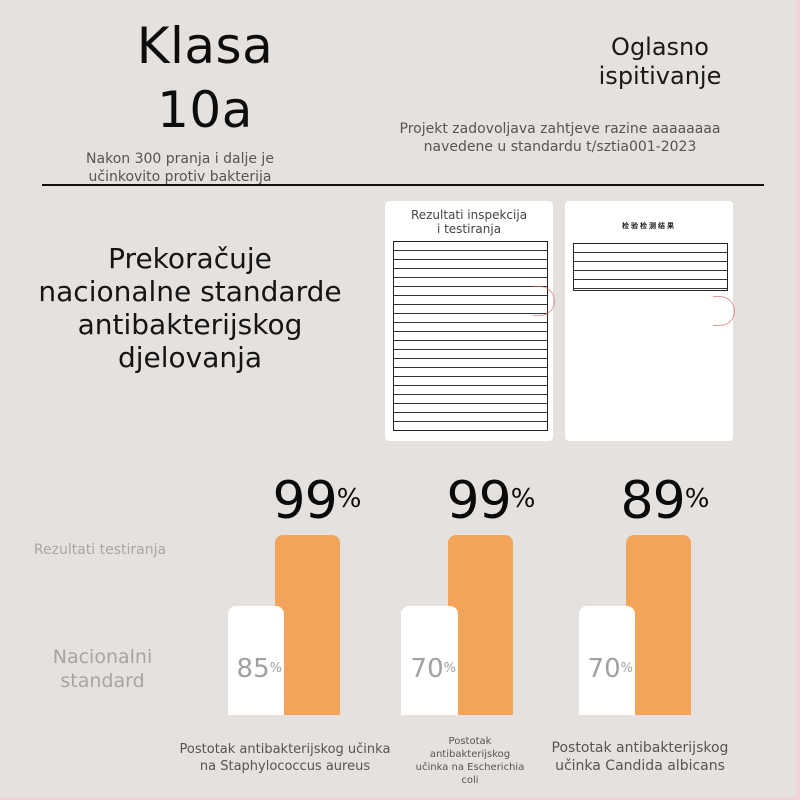 This screenshot has width=800, height=800. Describe the element at coordinates (640, 748) in the screenshot. I see `caption-line: Postotak antibakterijskog` at that location.